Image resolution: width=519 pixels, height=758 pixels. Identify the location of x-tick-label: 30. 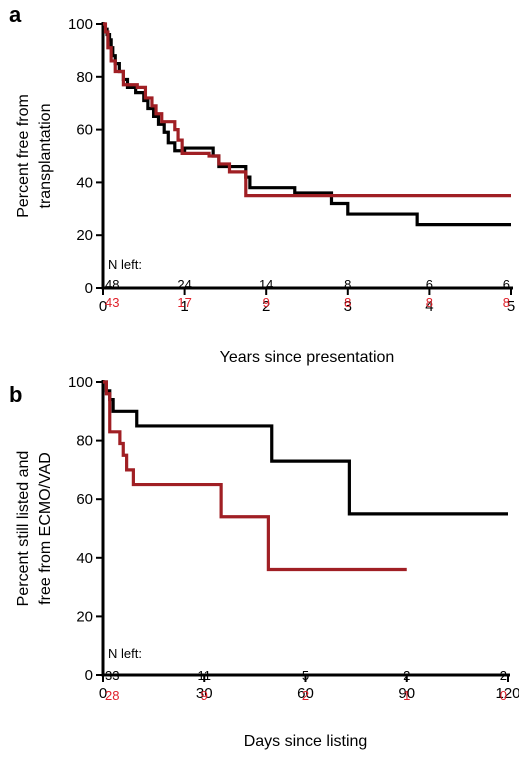
(204, 693).